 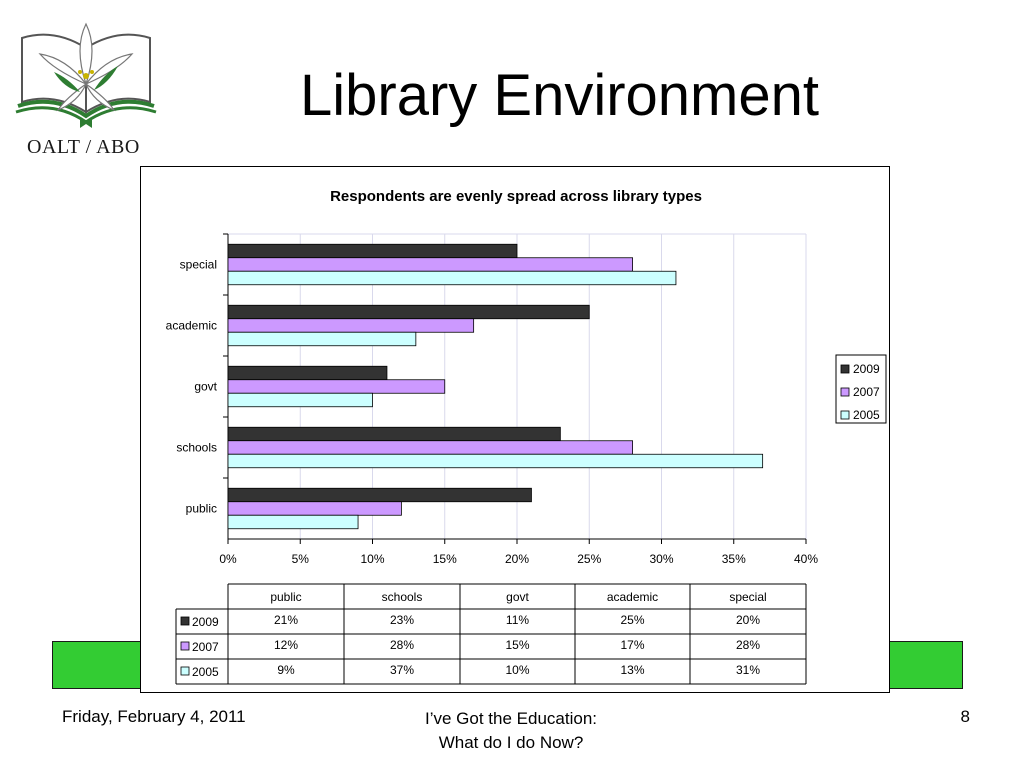 I want to click on x-tick-label: 30%, so click(x=661, y=559).